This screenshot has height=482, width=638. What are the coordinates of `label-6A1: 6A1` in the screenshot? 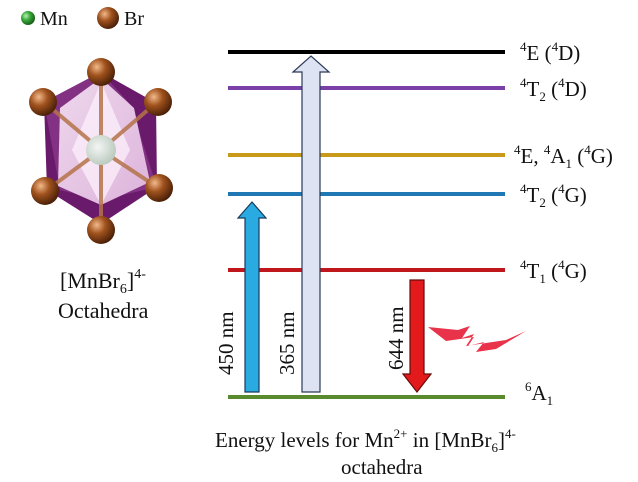 It's located at (539, 393).